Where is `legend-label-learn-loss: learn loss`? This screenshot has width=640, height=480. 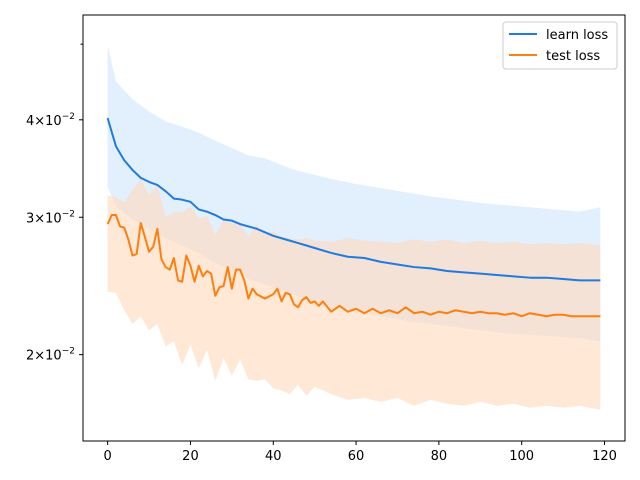
legend-label-learn-loss: learn loss is located at coordinates (577, 35).